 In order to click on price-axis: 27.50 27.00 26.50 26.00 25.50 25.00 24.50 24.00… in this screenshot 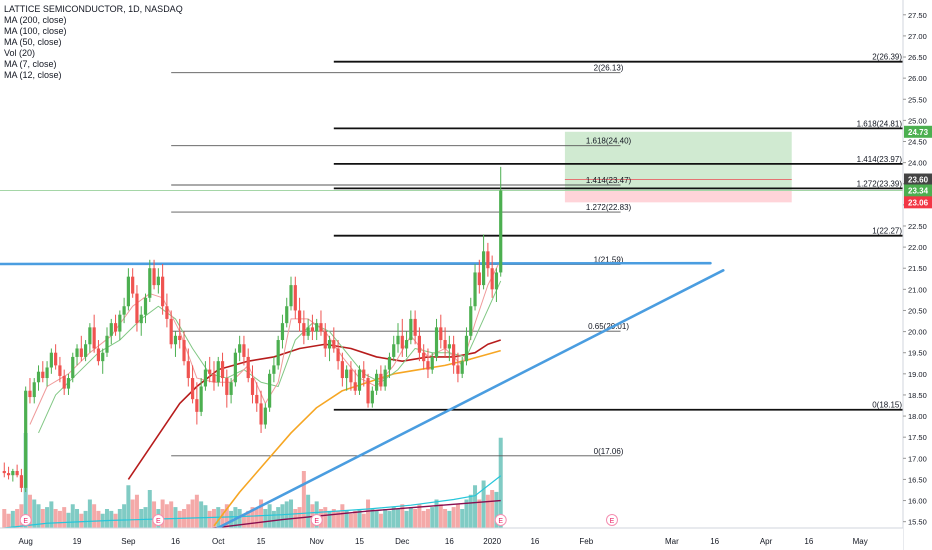, I will do `click(917, 275)`.